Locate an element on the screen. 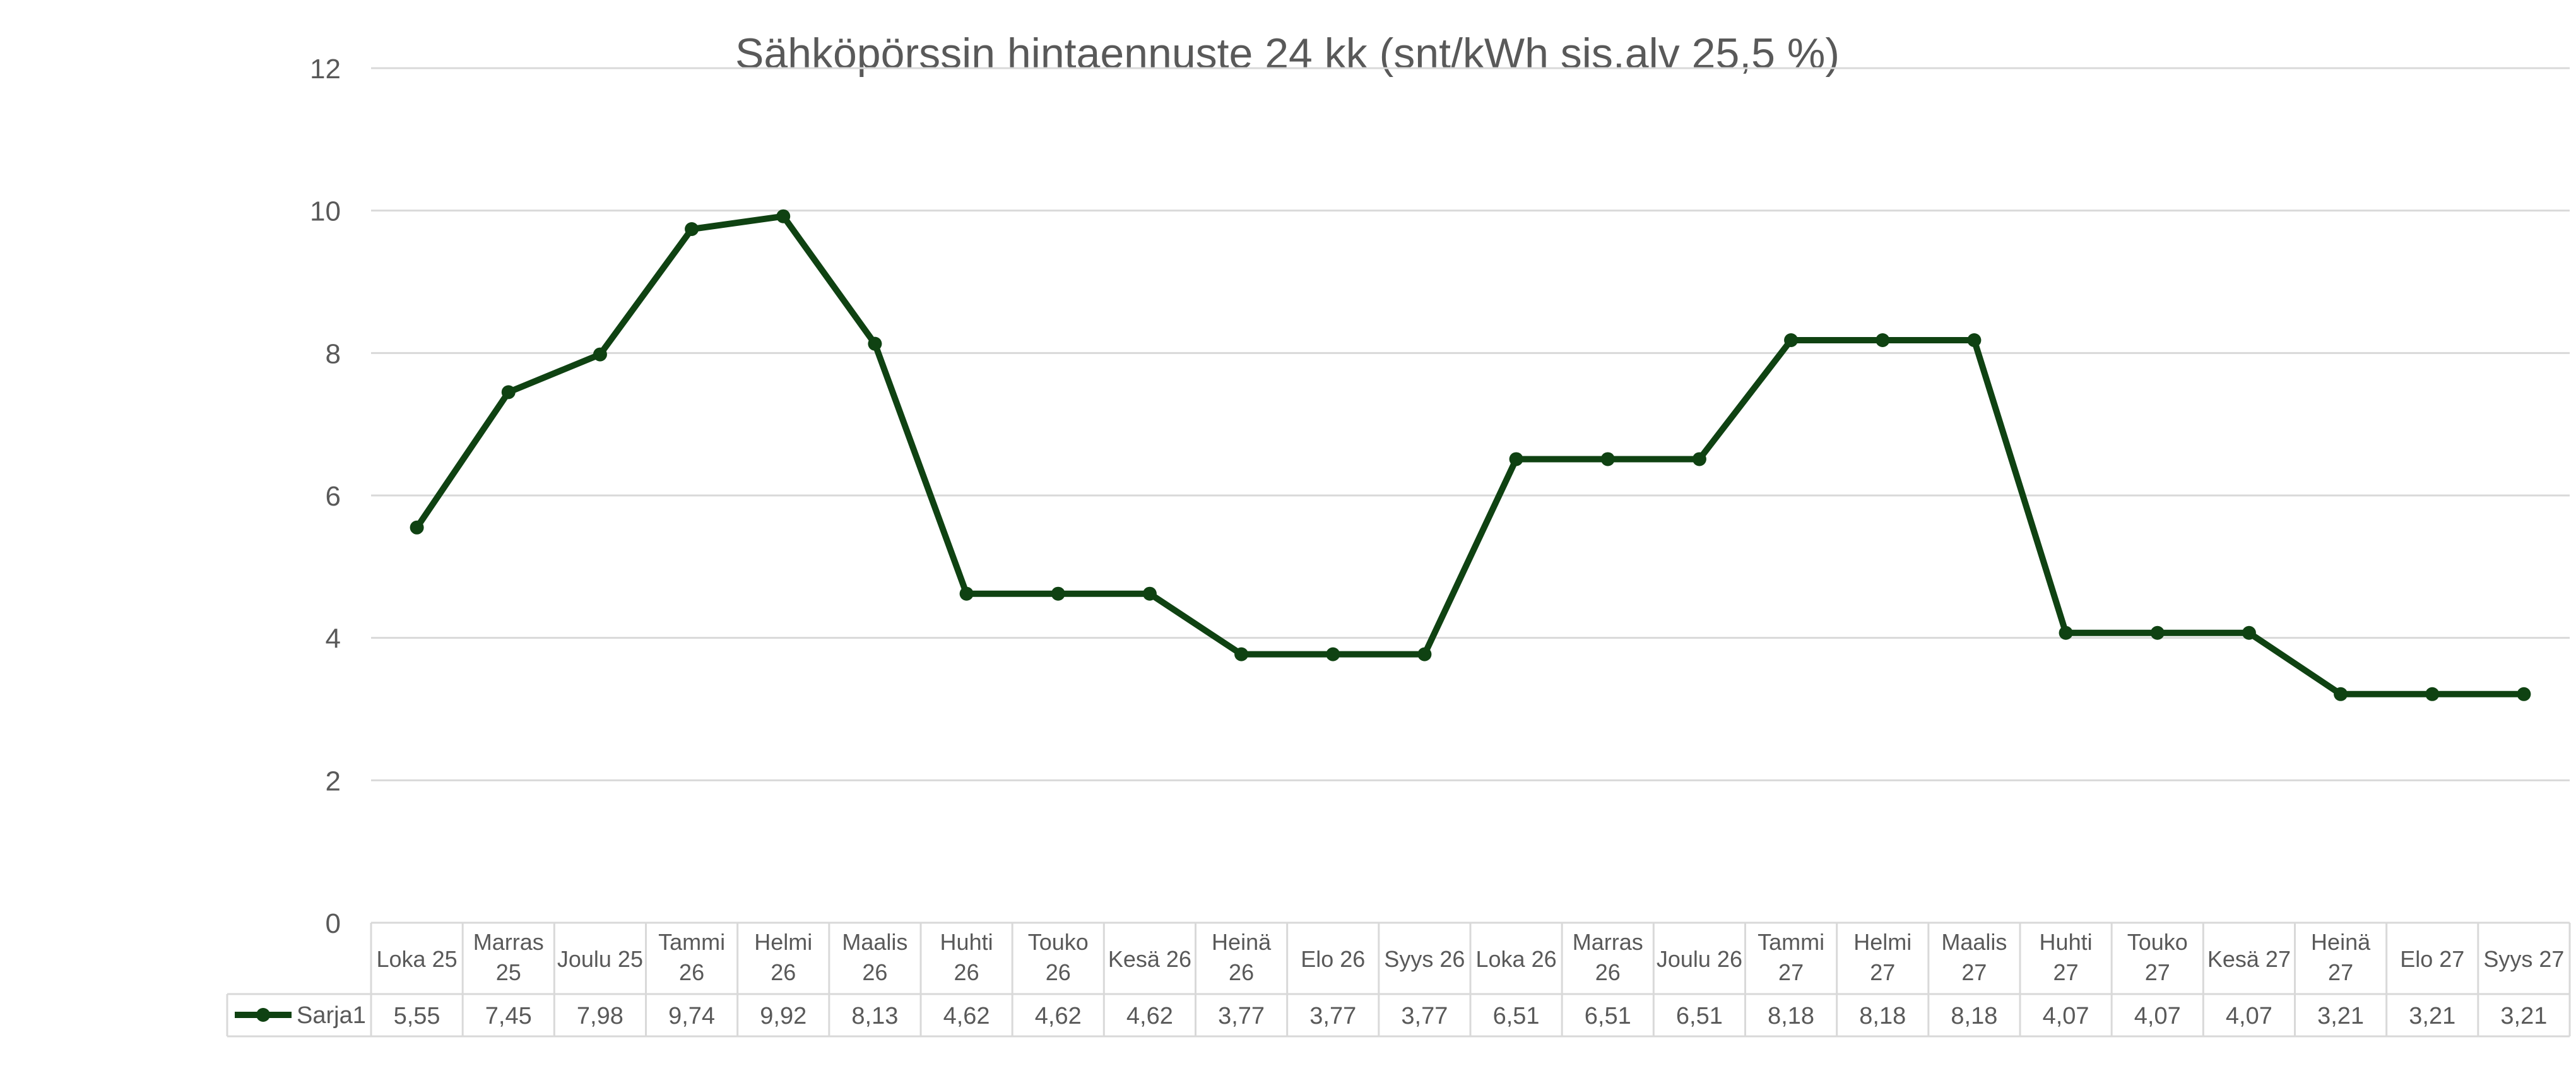  legend-marker is located at coordinates (263, 1015).